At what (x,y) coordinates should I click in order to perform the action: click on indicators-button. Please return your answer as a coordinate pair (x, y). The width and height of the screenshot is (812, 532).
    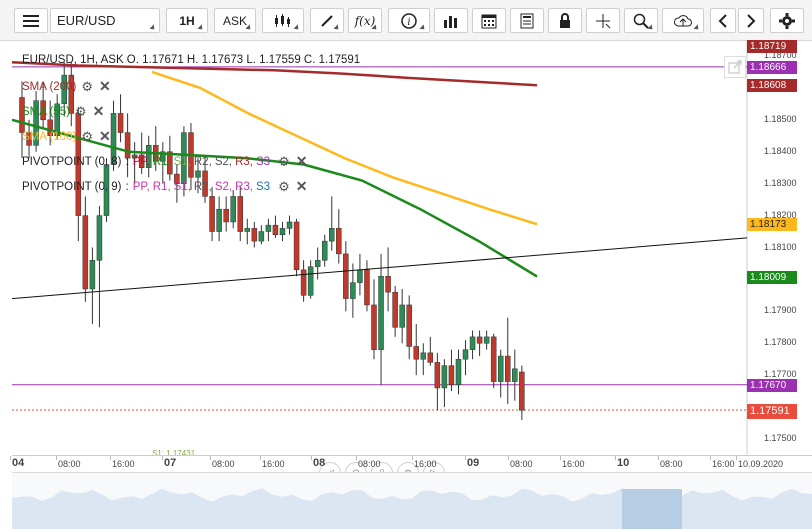
    Looking at the image, I should click on (451, 20).